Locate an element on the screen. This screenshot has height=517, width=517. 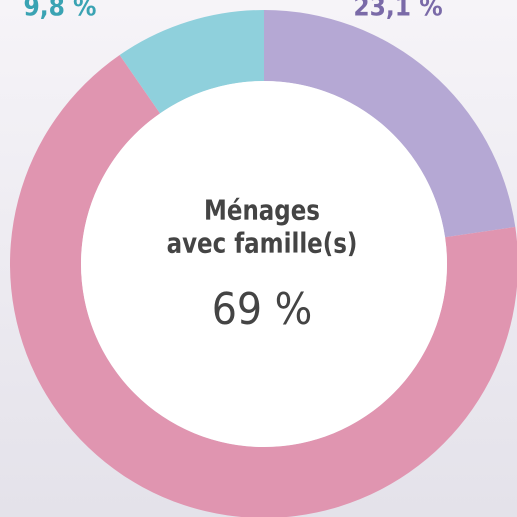
value-label: 69 % is located at coordinates (262, 309).